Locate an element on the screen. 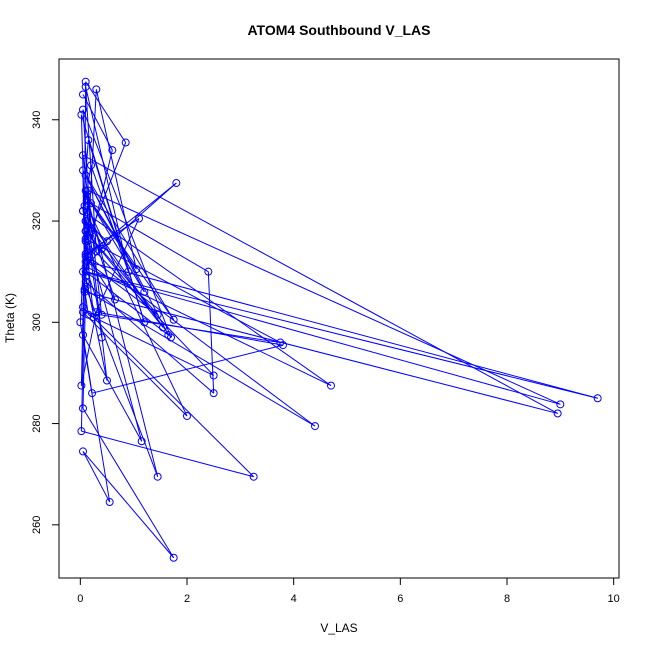  x-tick-label: 4 is located at coordinates (294, 599).